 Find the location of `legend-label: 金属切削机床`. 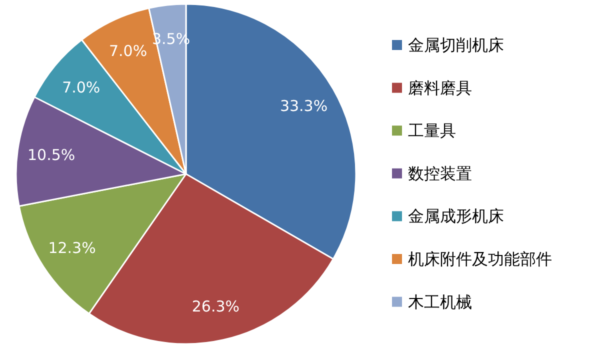

legend-label: 金属切削机床 is located at coordinates (456, 45).